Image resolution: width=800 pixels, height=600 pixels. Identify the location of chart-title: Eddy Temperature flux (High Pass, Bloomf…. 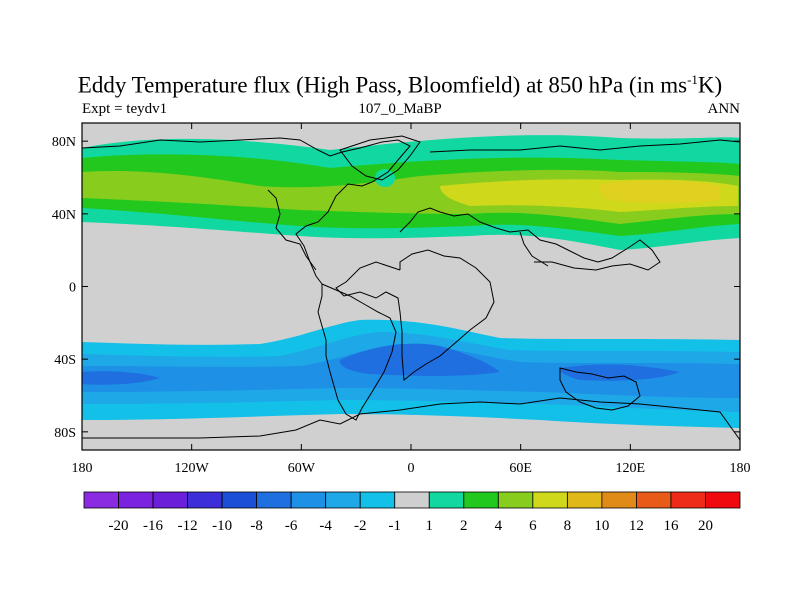
(400, 85).